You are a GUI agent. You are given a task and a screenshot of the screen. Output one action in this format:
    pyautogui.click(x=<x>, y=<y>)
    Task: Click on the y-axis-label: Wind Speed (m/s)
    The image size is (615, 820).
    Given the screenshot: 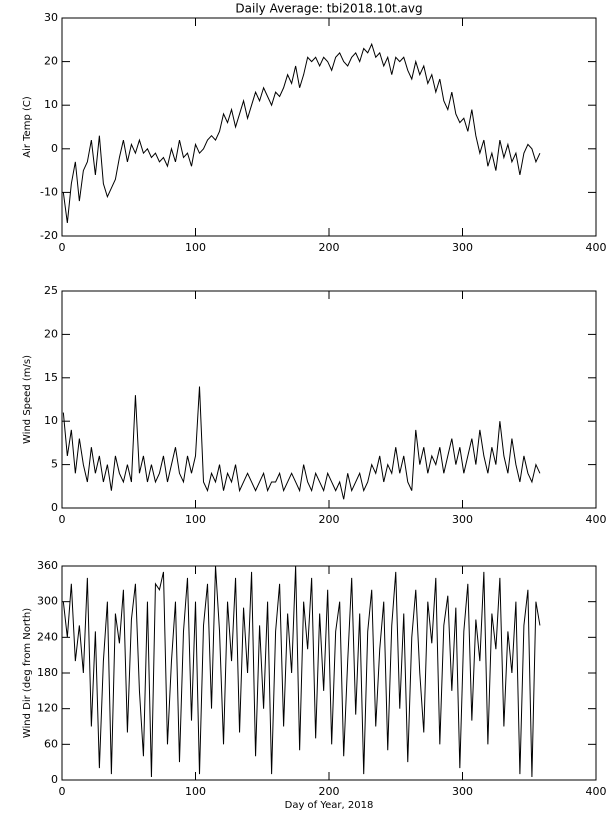 What is the action you would take?
    pyautogui.click(x=27, y=399)
    